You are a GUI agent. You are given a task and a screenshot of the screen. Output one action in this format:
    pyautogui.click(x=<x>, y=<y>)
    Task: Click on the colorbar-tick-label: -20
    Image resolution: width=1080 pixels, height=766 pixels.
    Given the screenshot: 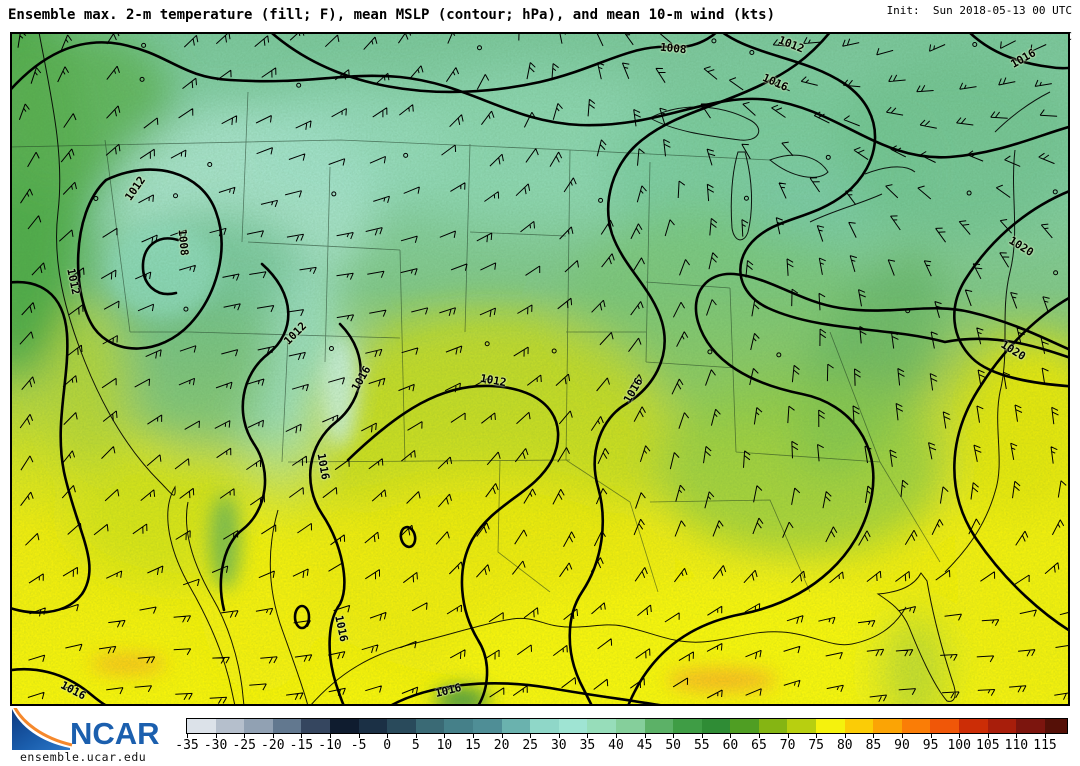 What is the action you would take?
    pyautogui.click(x=273, y=745)
    